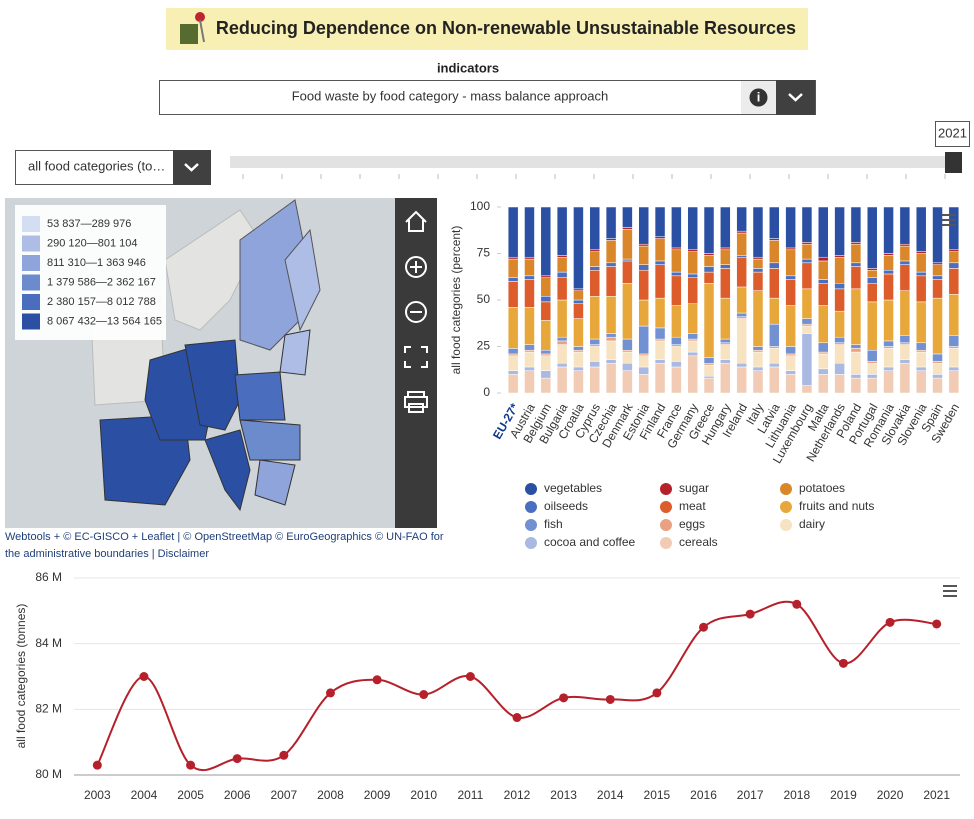 This screenshot has width=974, height=819. Describe the element at coordinates (416, 357) in the screenshot. I see `fullscreen-button` at that location.